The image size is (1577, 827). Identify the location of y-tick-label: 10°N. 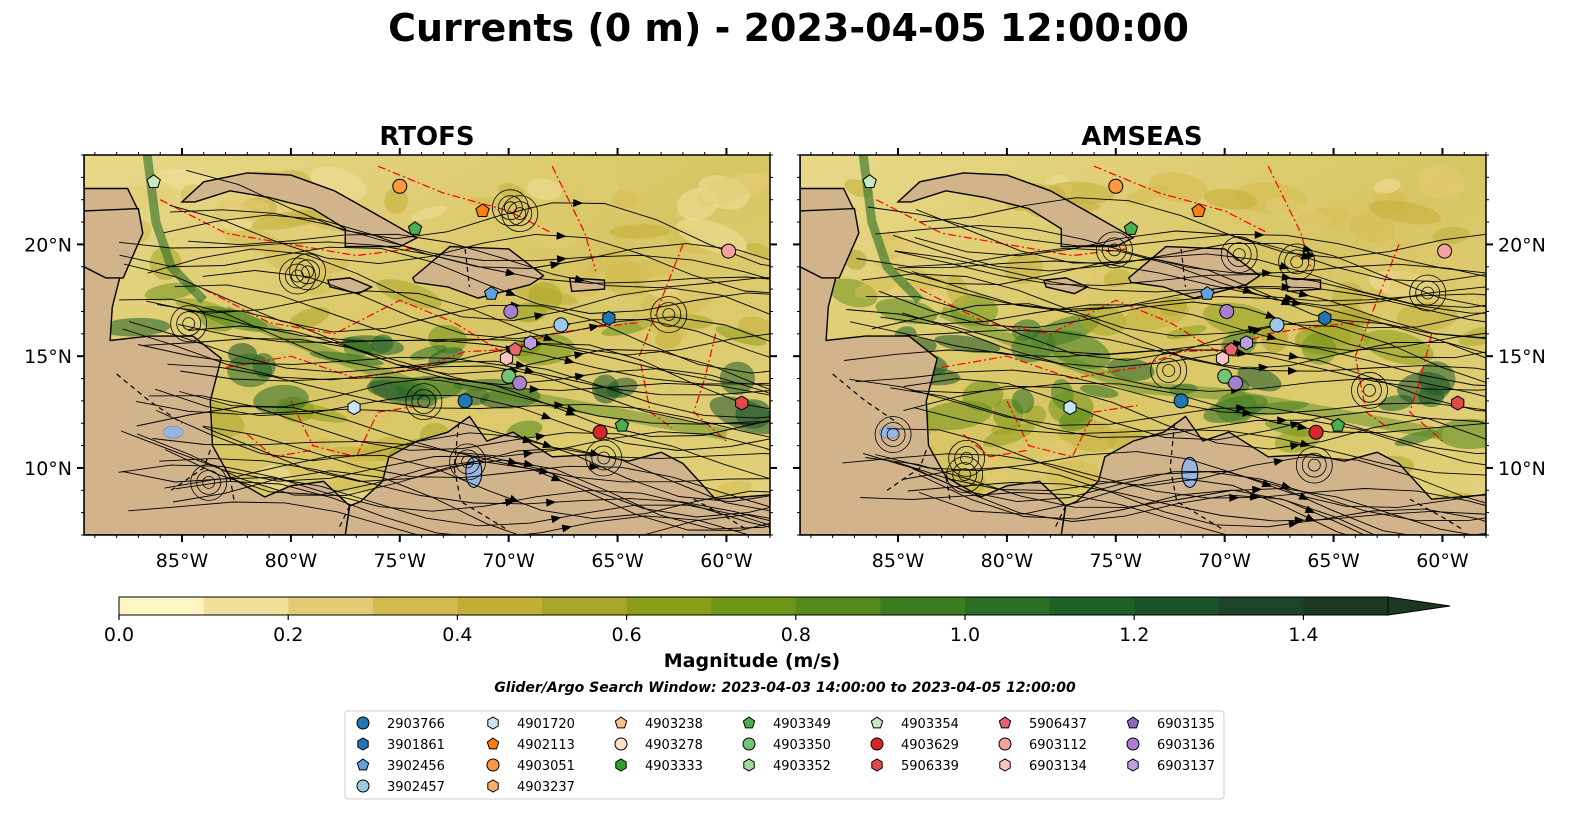
(48, 469).